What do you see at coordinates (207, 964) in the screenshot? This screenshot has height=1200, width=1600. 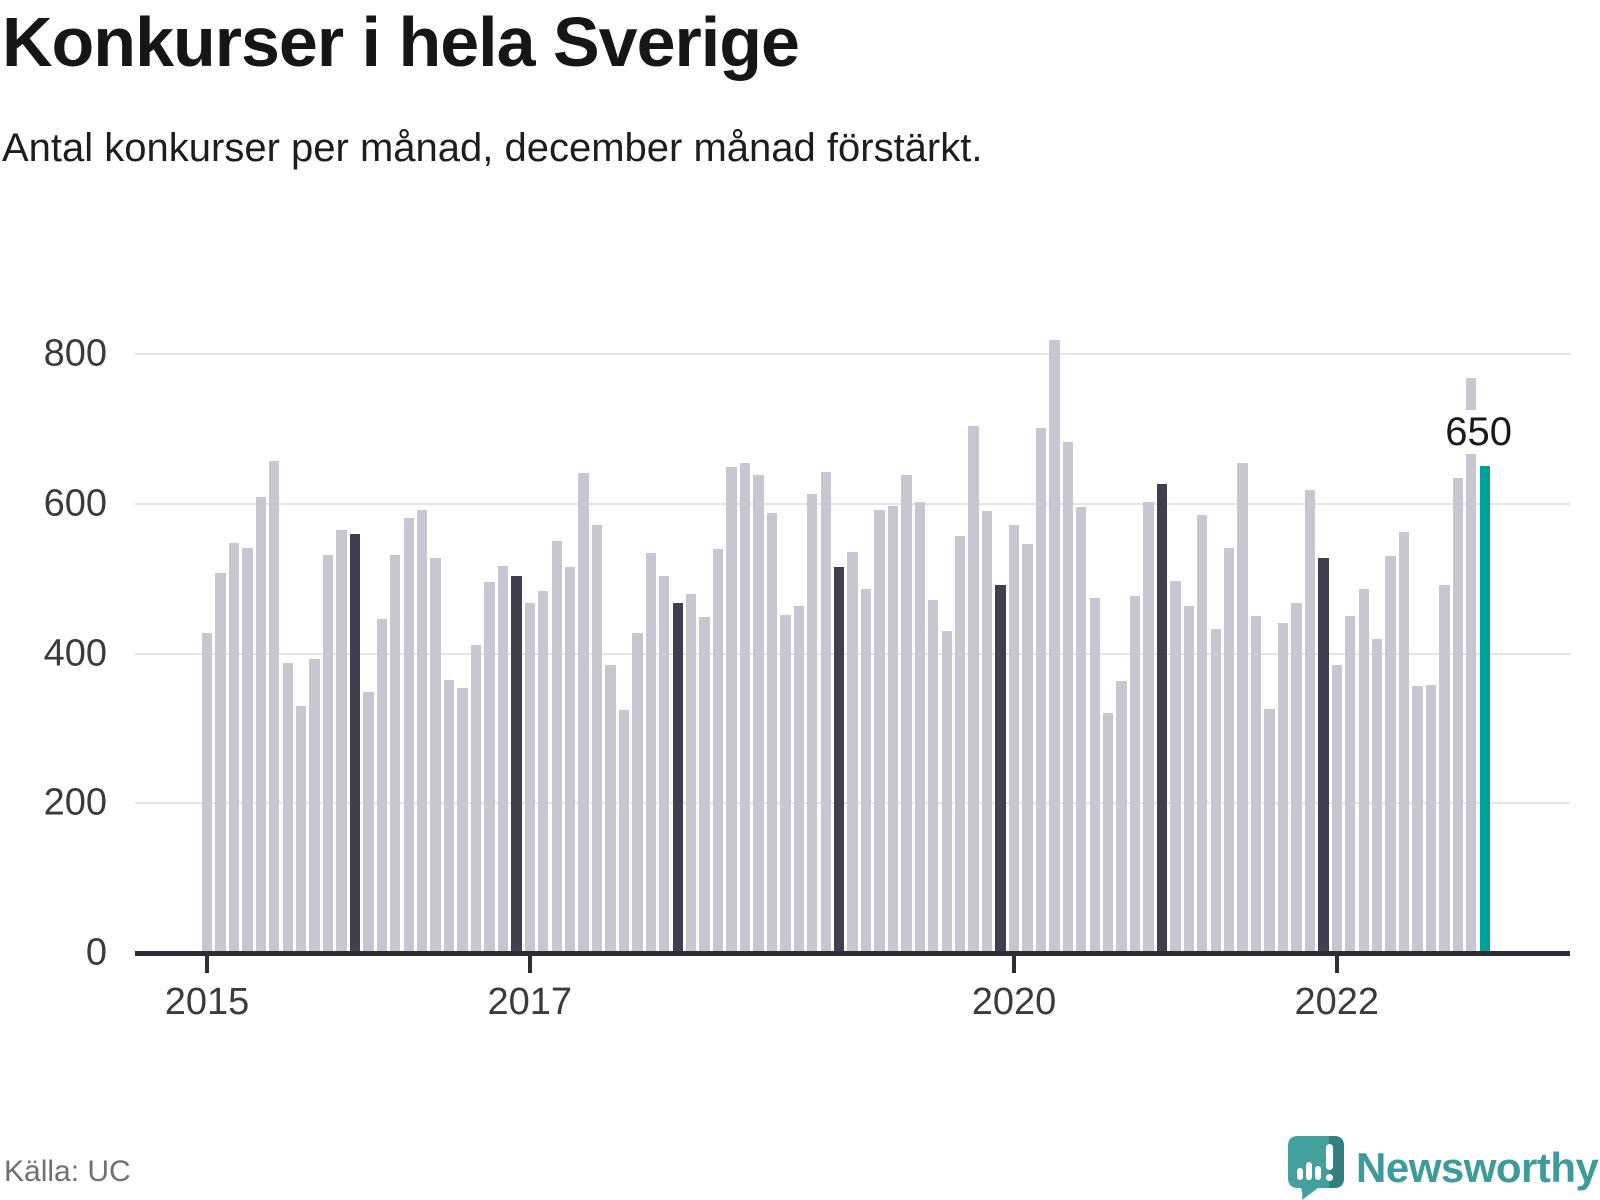 I see `x-tick-2015` at bounding box center [207, 964].